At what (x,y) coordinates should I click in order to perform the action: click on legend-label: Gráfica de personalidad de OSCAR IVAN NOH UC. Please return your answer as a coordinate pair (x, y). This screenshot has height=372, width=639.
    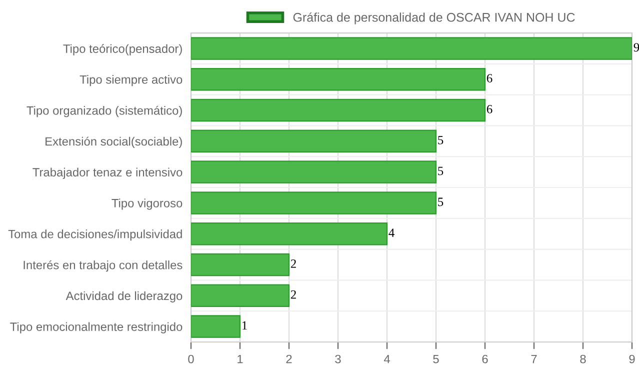
    Looking at the image, I should click on (434, 18).